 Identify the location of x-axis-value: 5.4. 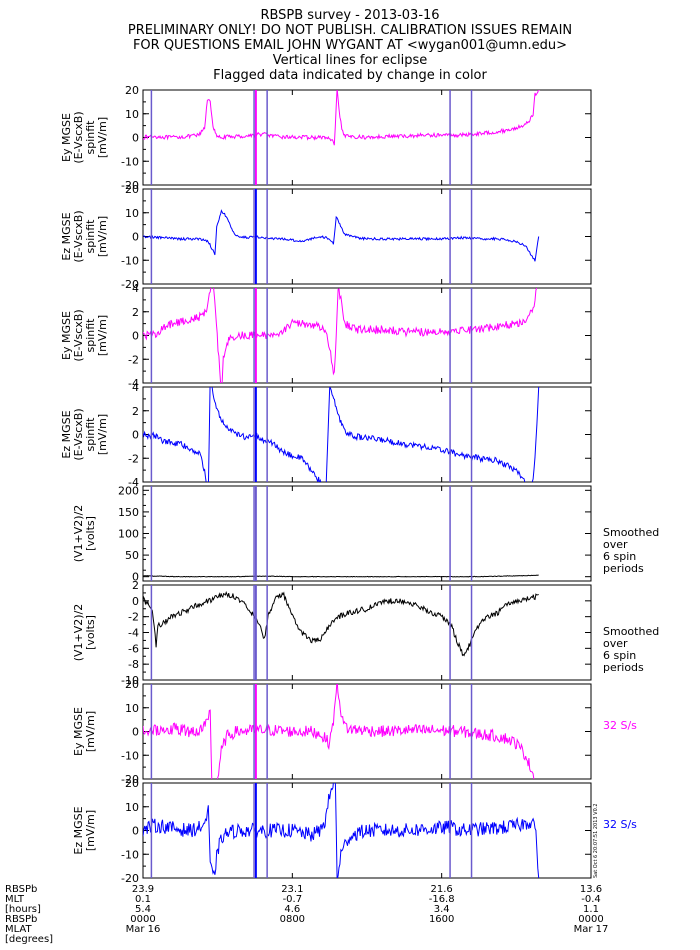
(143, 909).